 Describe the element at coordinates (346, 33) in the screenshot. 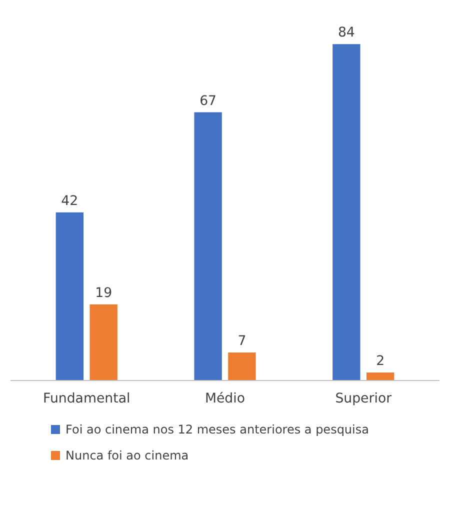

I see `data-label: 84` at that location.